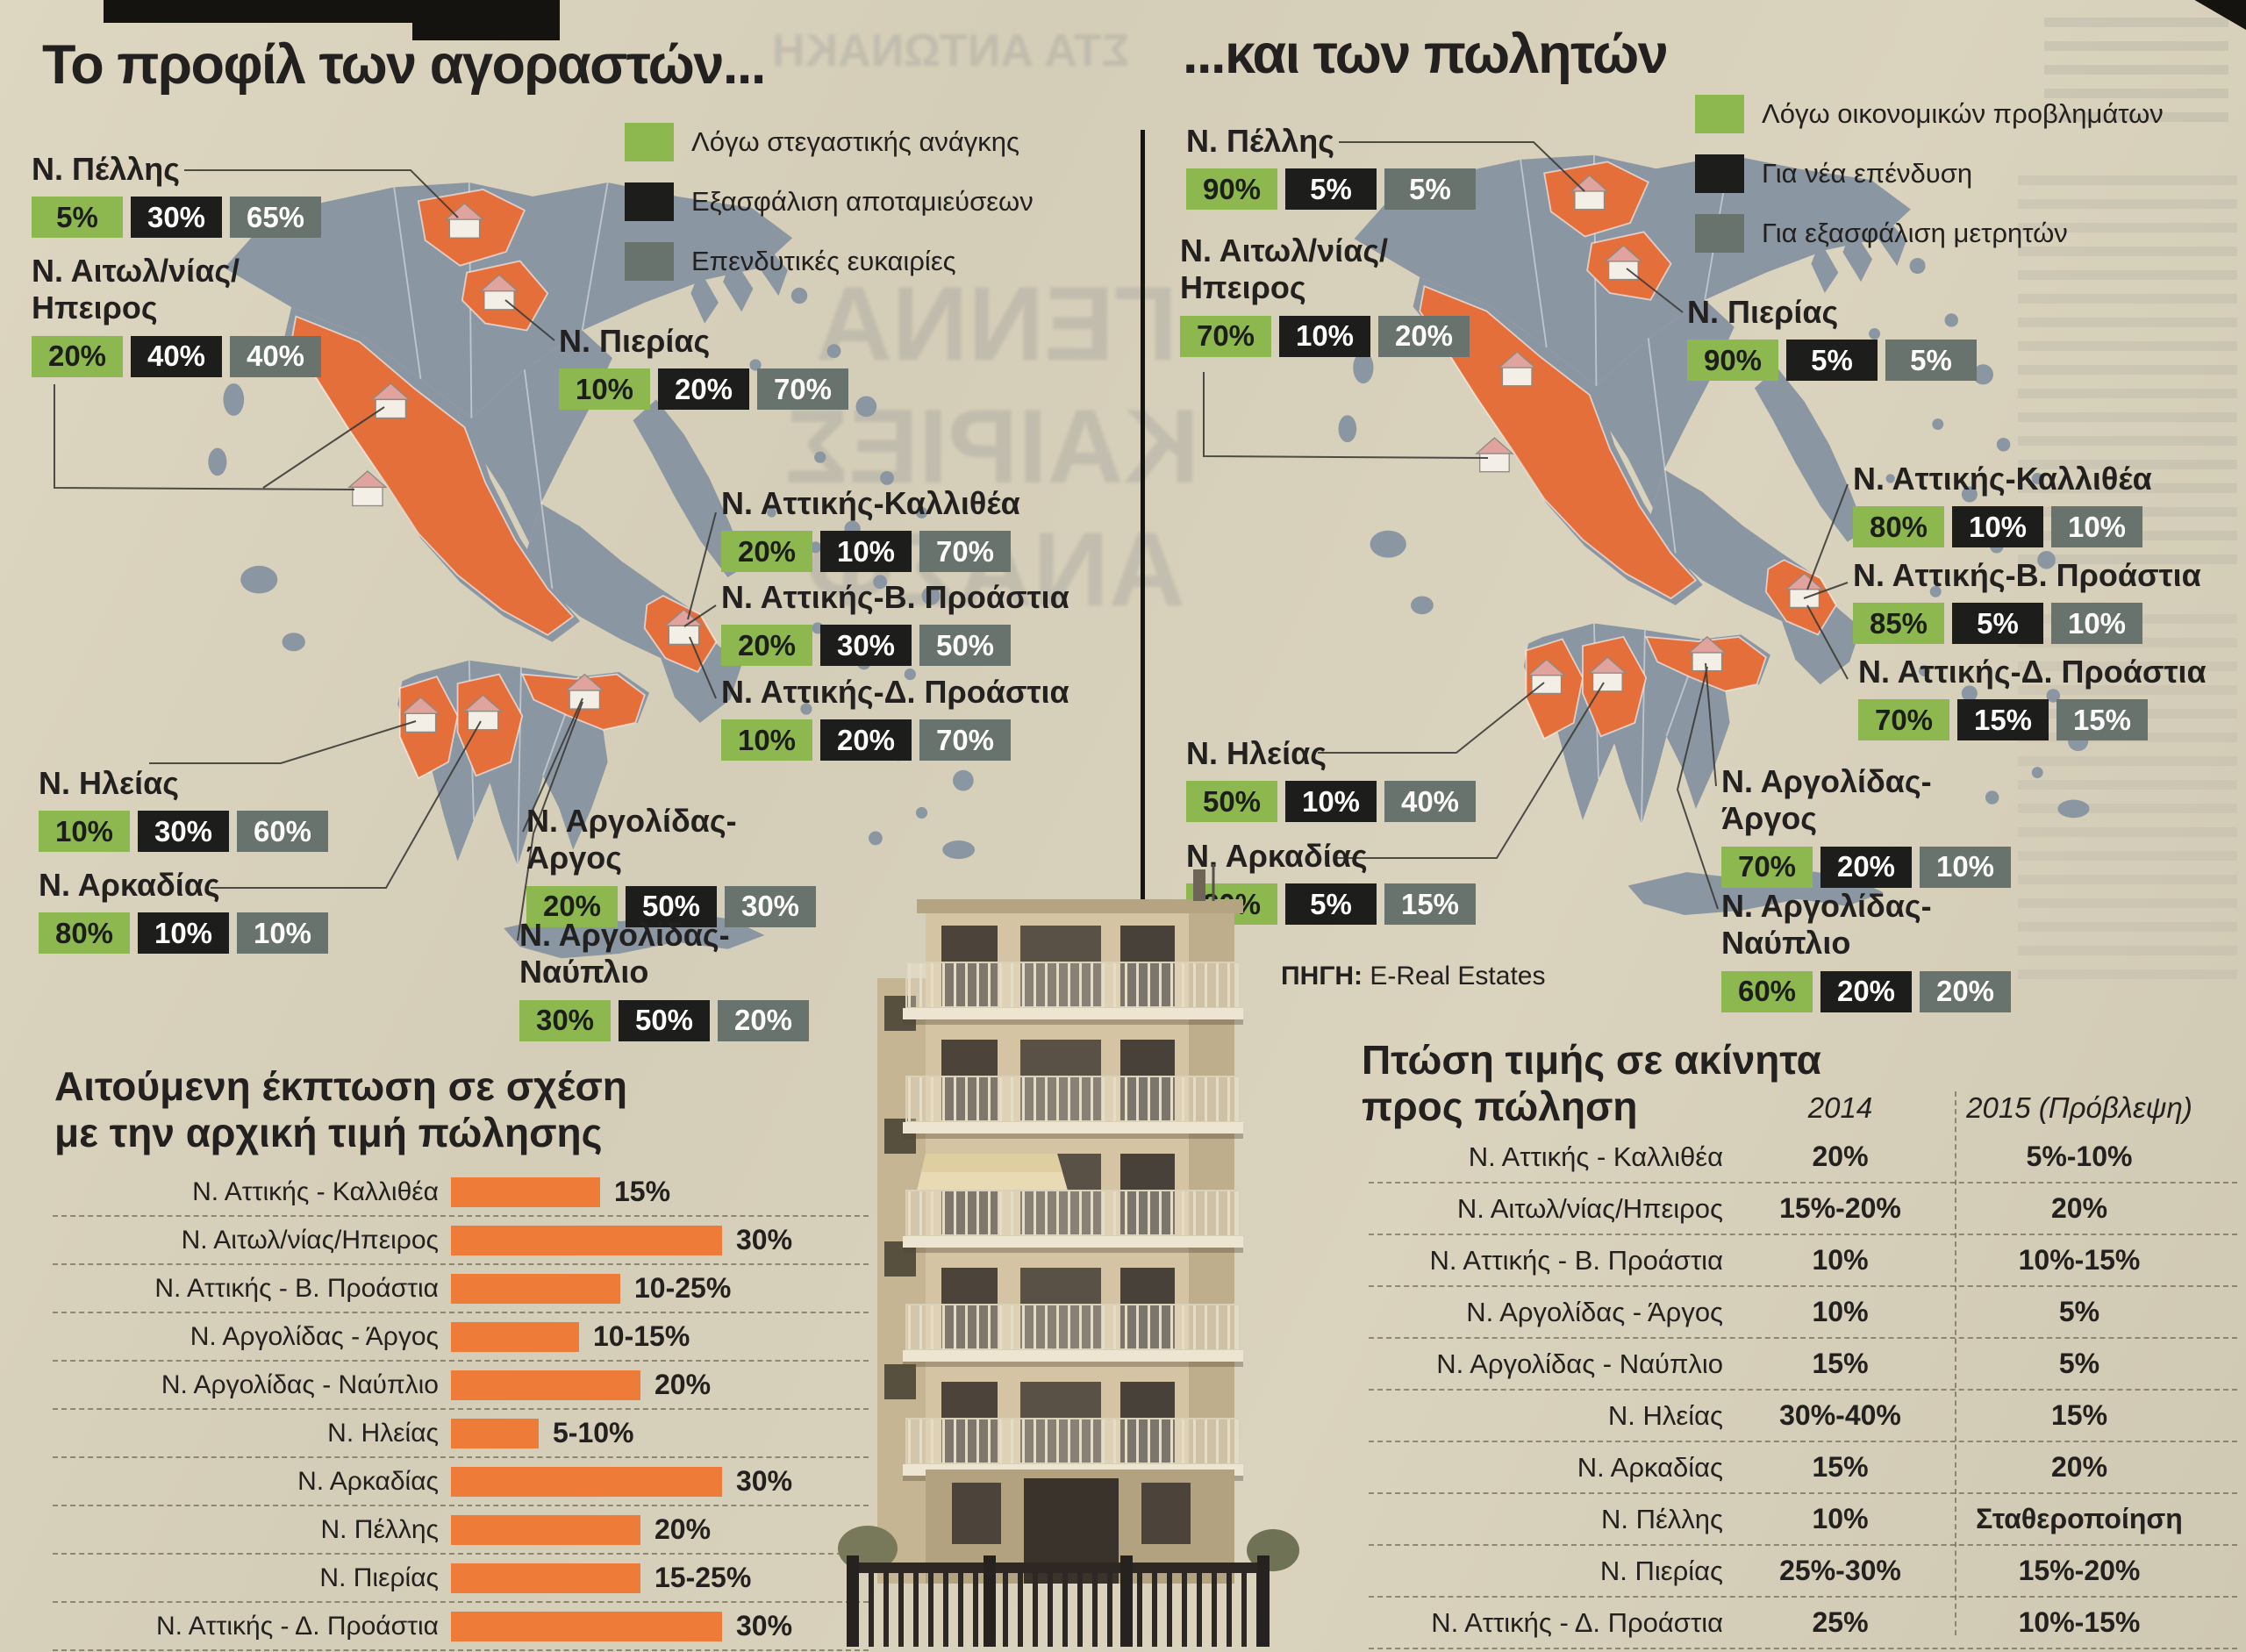  Describe the element at coordinates (862, 202) in the screenshot. I see `legend-label: Εξασφάλιση αποταμιεύσεων` at that location.